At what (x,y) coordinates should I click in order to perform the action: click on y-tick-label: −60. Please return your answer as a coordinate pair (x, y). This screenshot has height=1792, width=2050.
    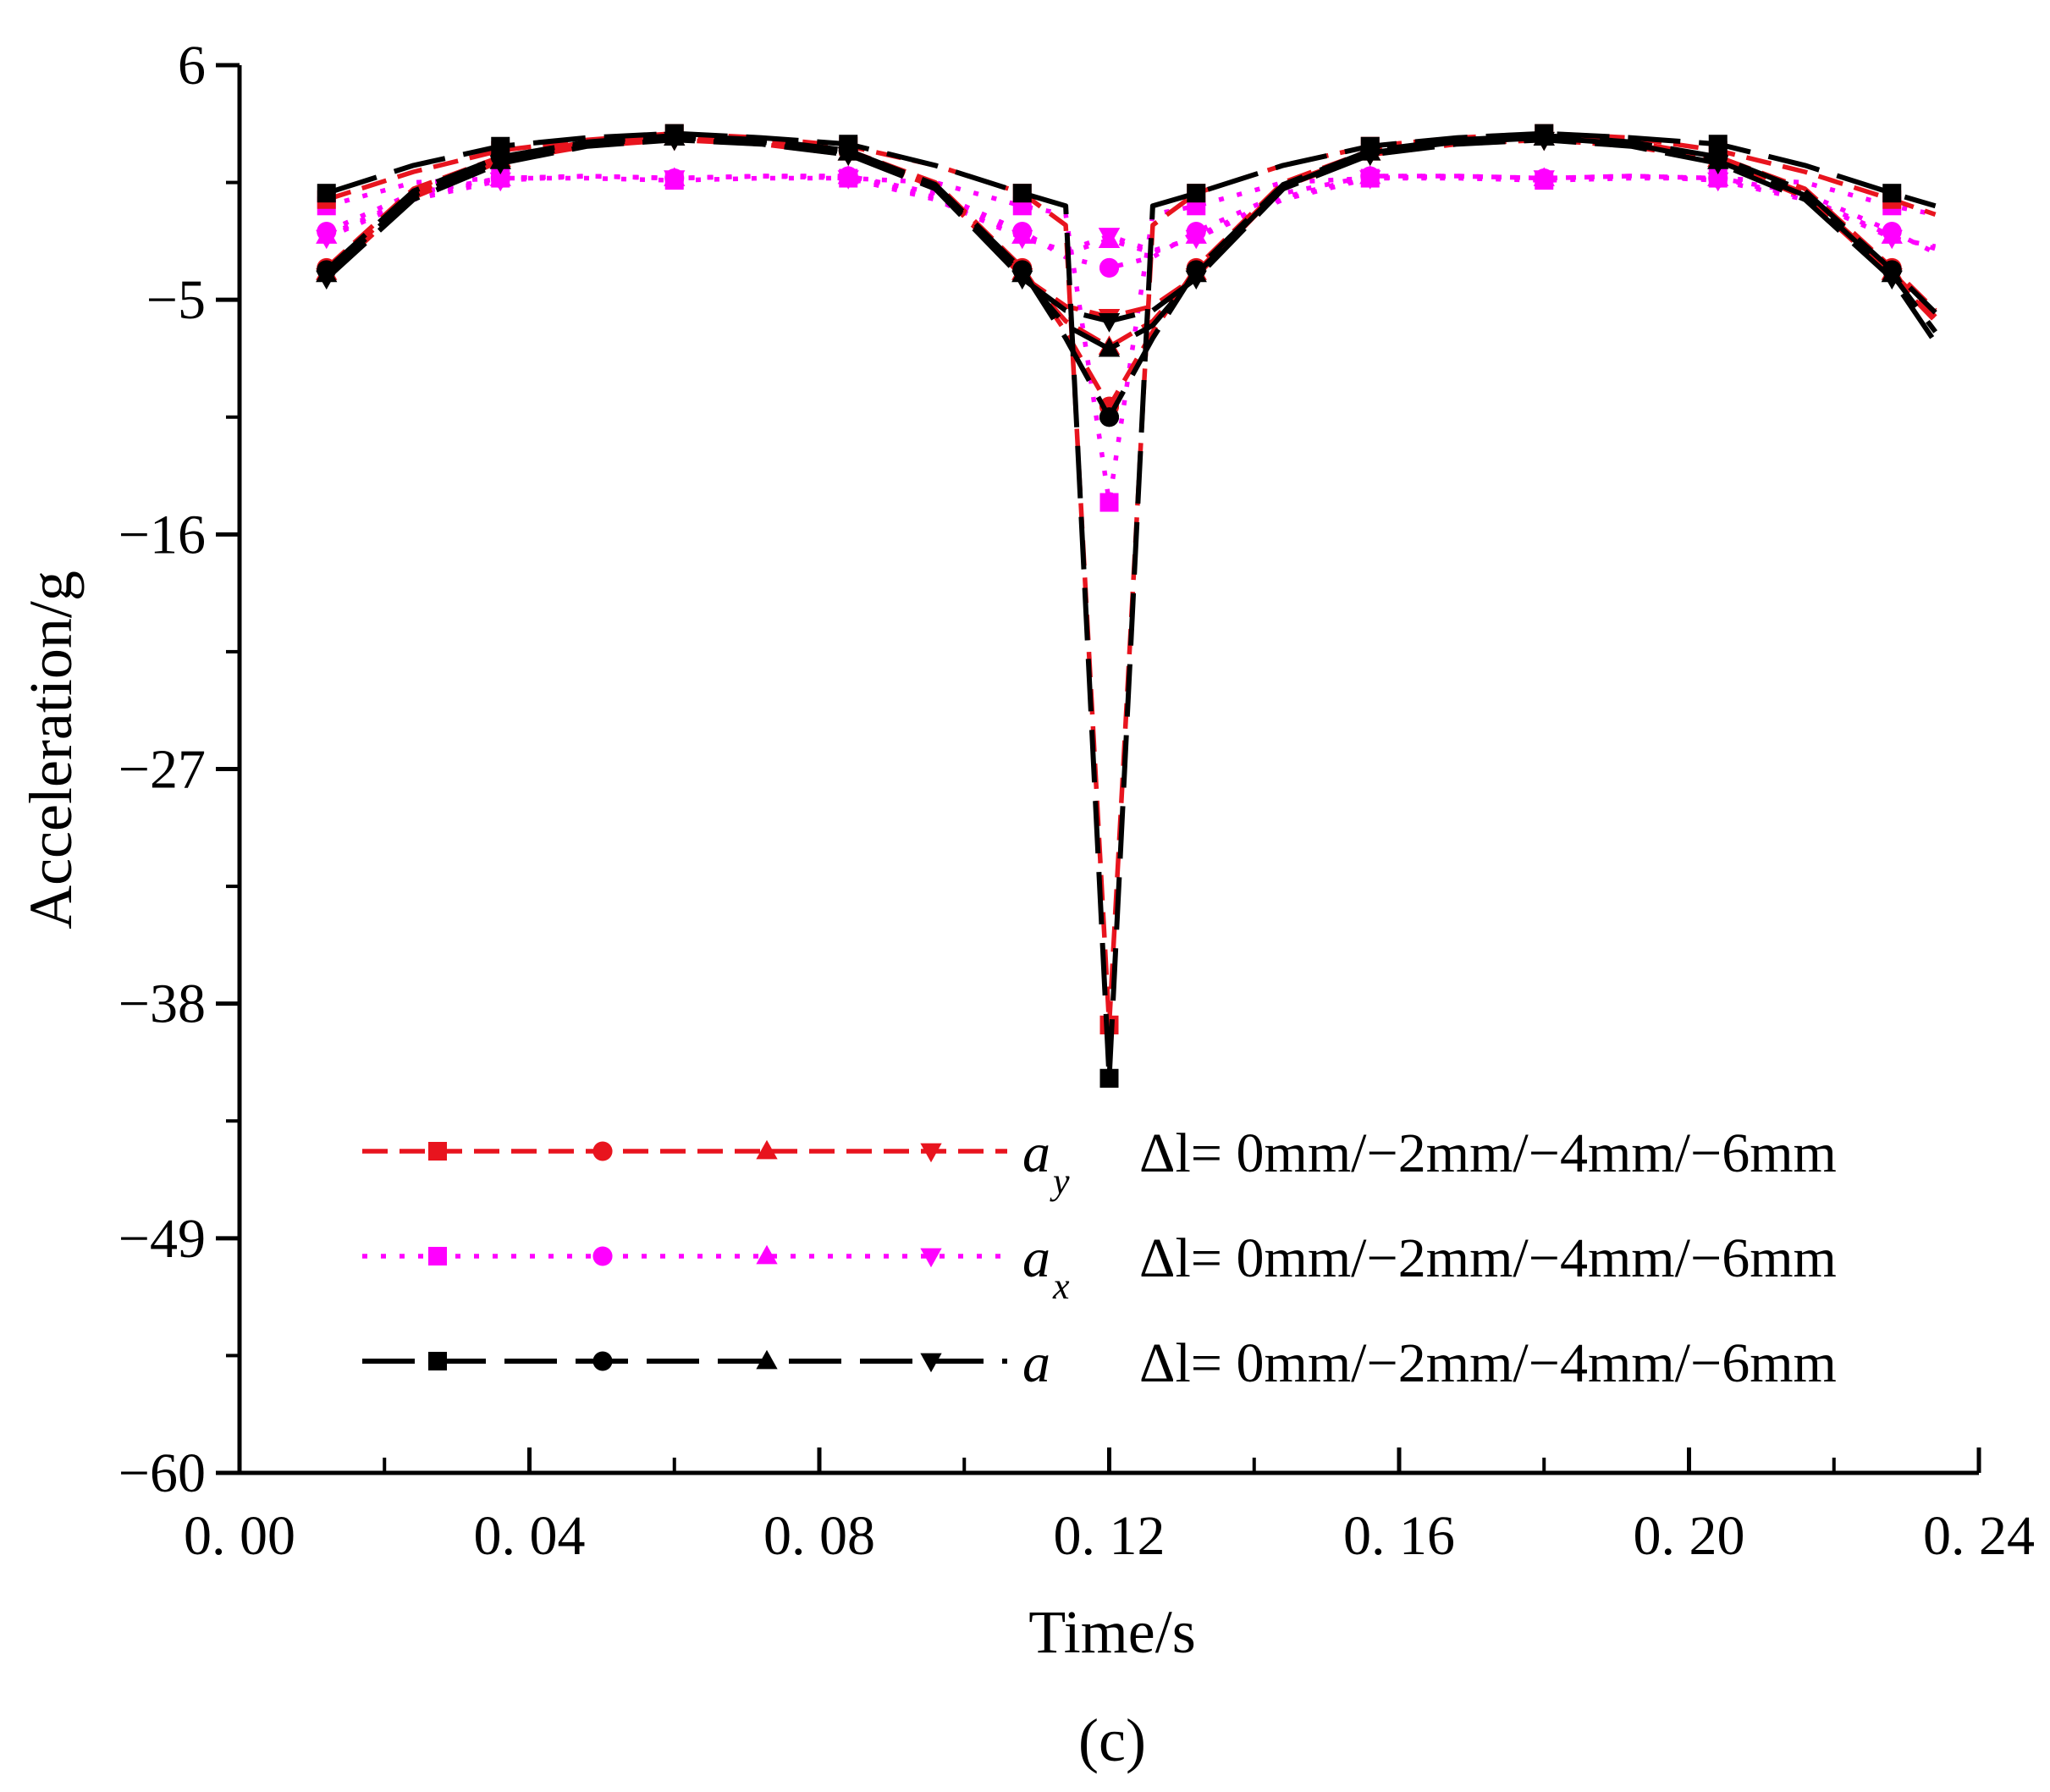
    Looking at the image, I should click on (162, 1473).